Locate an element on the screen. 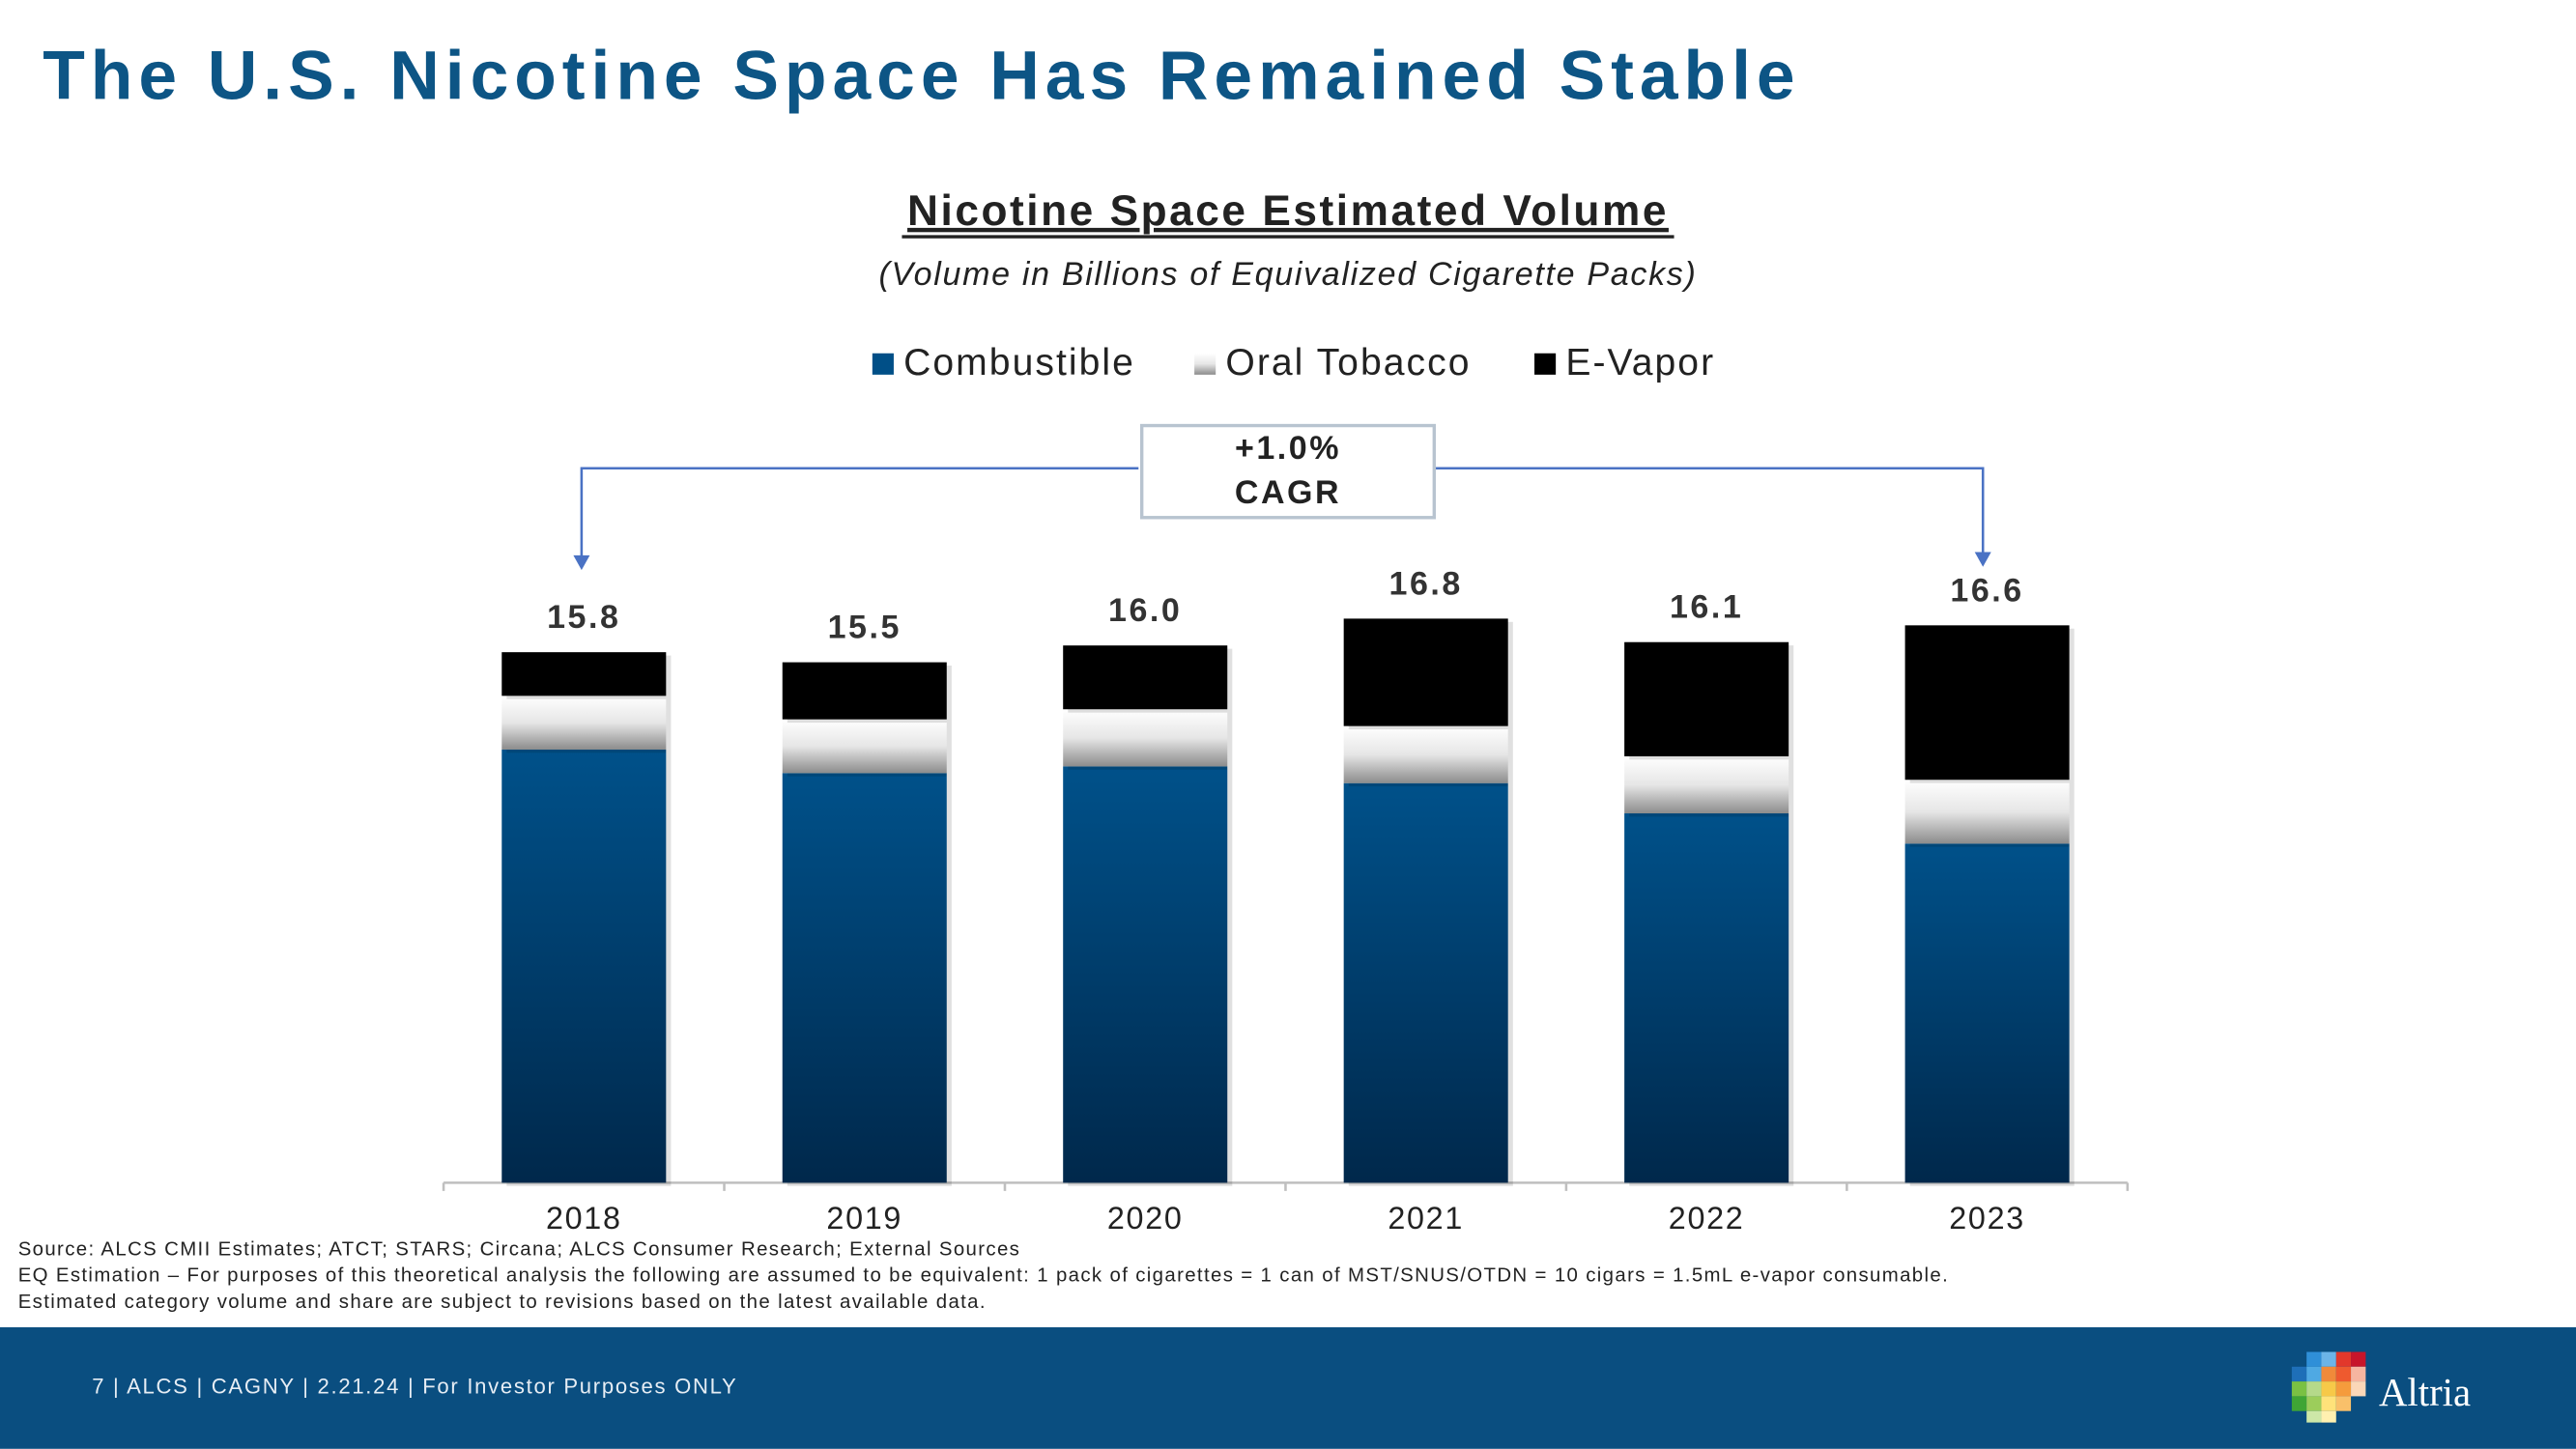  bracket-right is located at coordinates (1711, 513).